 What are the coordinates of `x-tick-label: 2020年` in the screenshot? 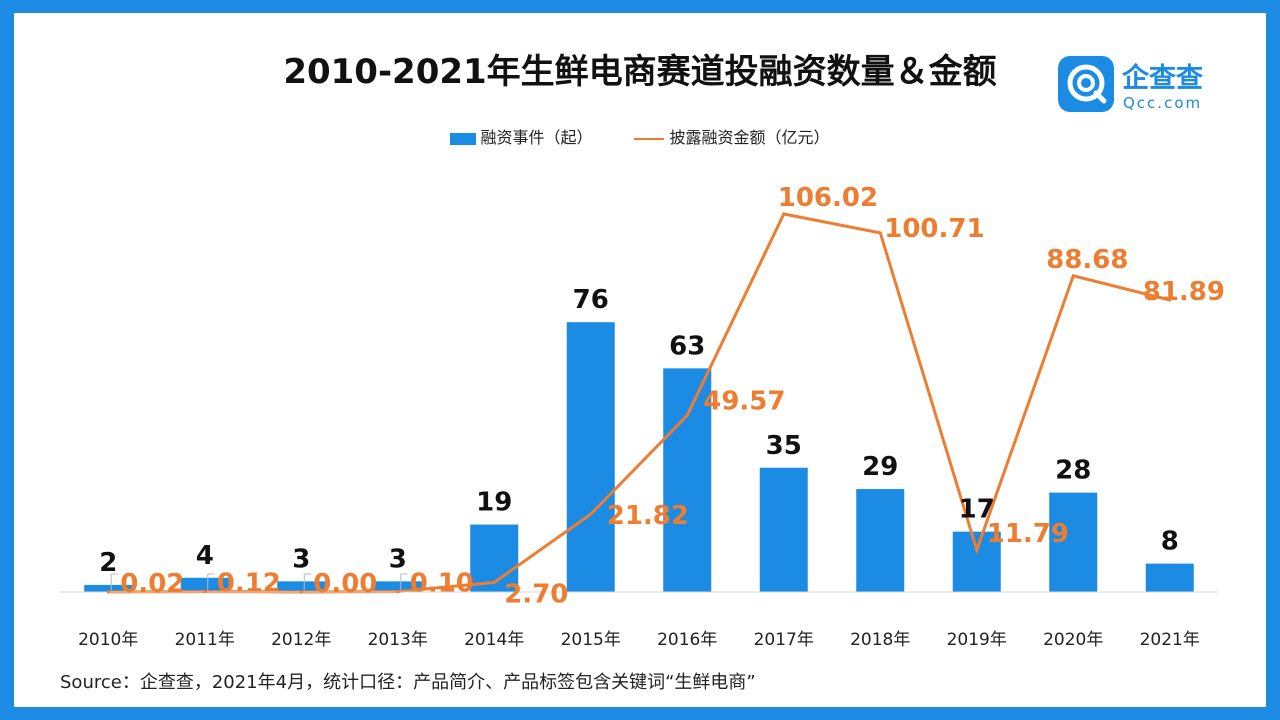 It's located at (1073, 640).